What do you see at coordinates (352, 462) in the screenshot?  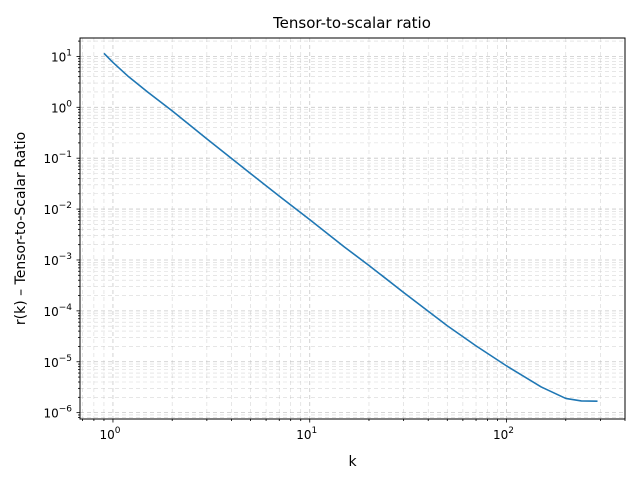 I see `x-axis-title: k` at bounding box center [352, 462].